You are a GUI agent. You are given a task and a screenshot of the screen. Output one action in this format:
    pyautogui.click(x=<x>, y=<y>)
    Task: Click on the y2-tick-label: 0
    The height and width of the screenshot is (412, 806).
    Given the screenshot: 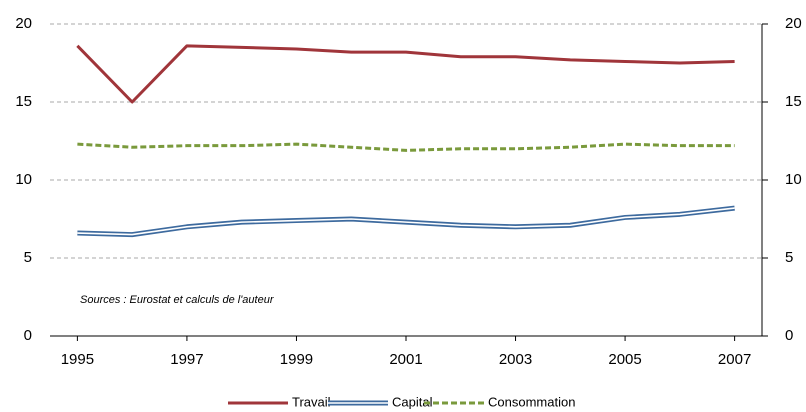 What is the action you would take?
    pyautogui.click(x=789, y=335)
    